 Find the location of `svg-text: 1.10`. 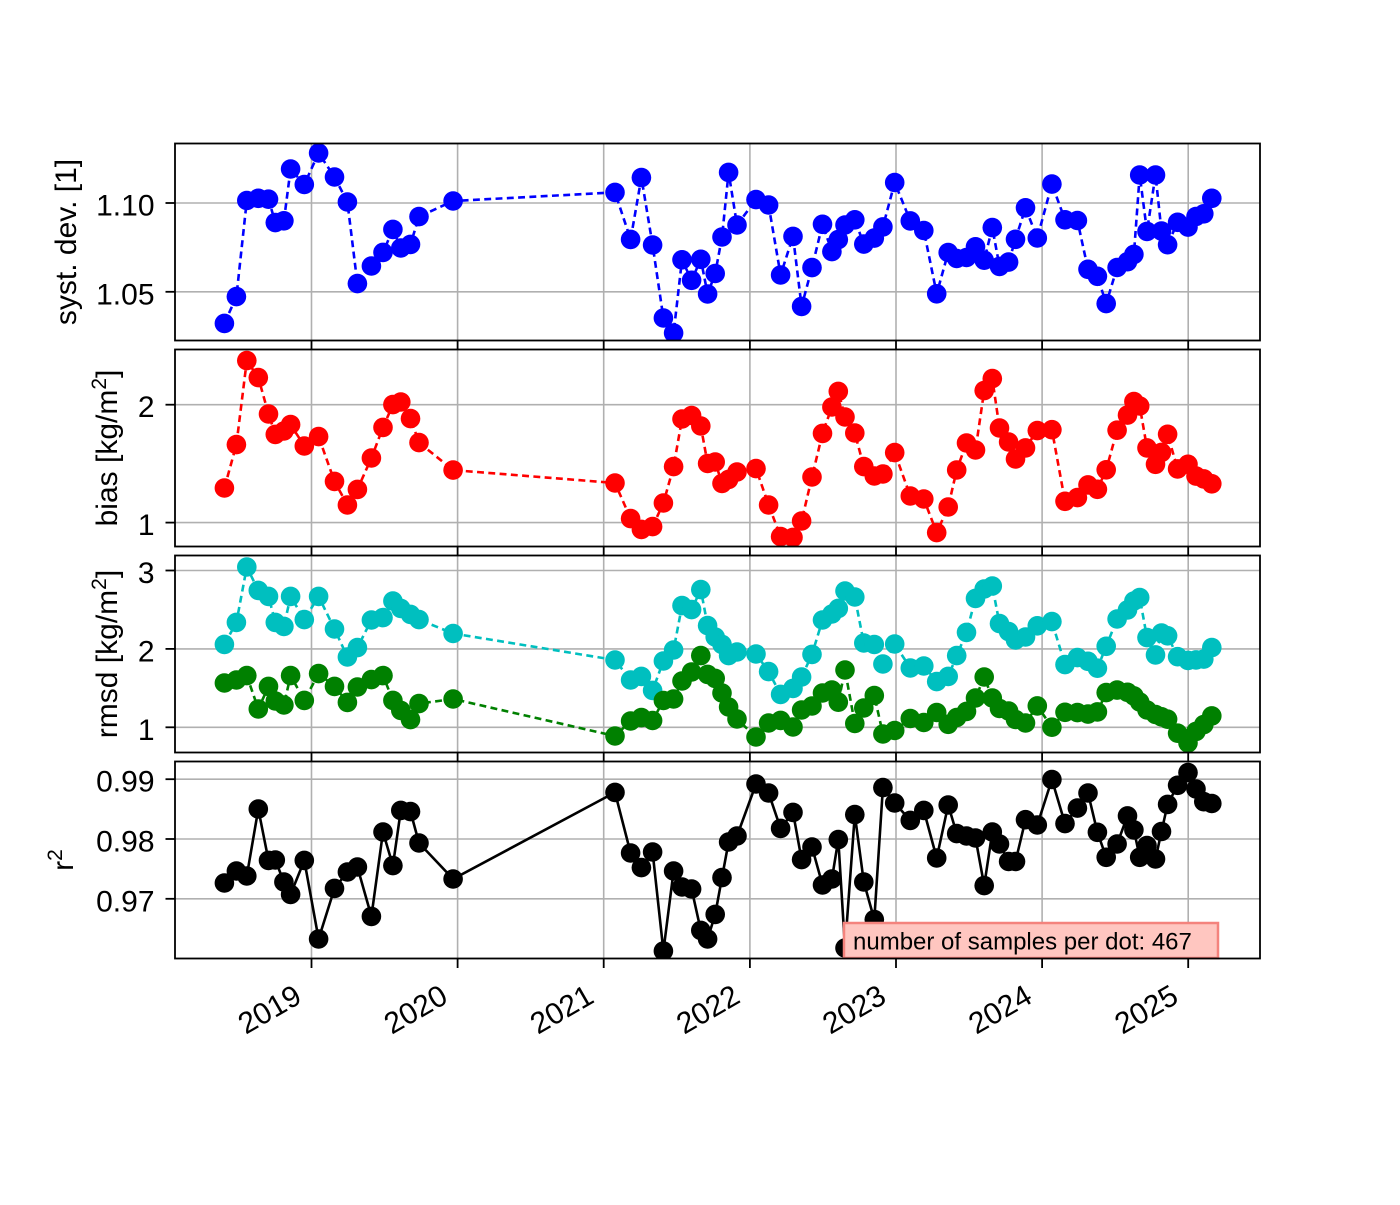

svg-text: 1.10 is located at coordinates (125, 206).